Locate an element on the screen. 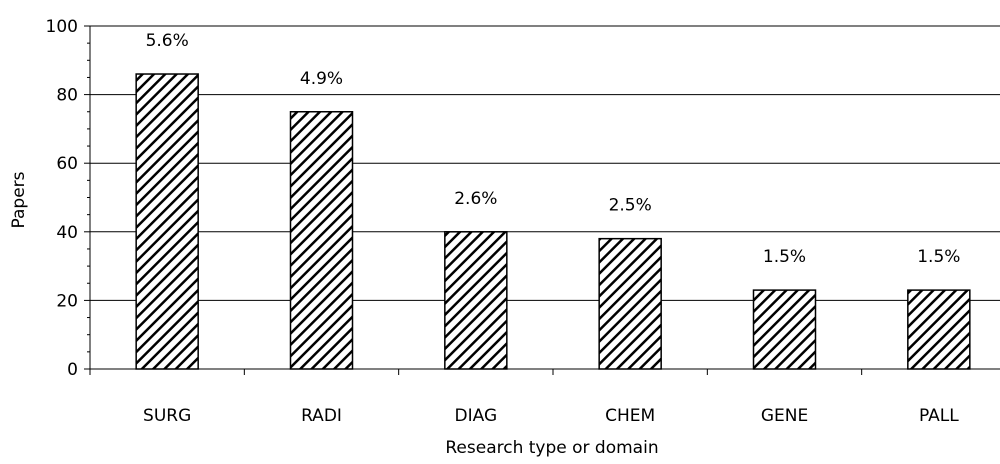 This screenshot has width=1000, height=464. data-label: 5.6% is located at coordinates (167, 41).